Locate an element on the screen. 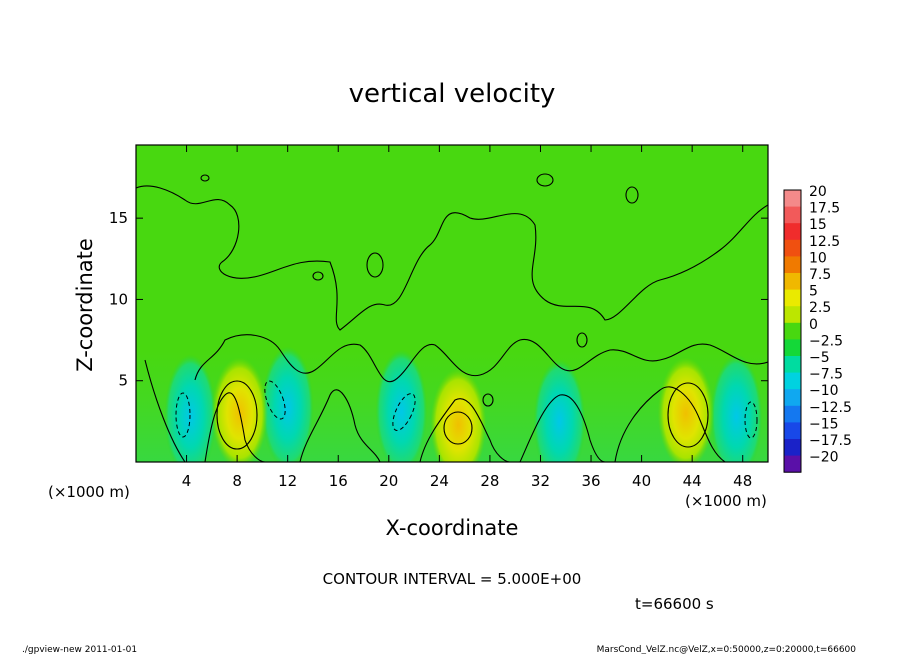  x-unit-right: (×1000 m) is located at coordinates (726, 501).